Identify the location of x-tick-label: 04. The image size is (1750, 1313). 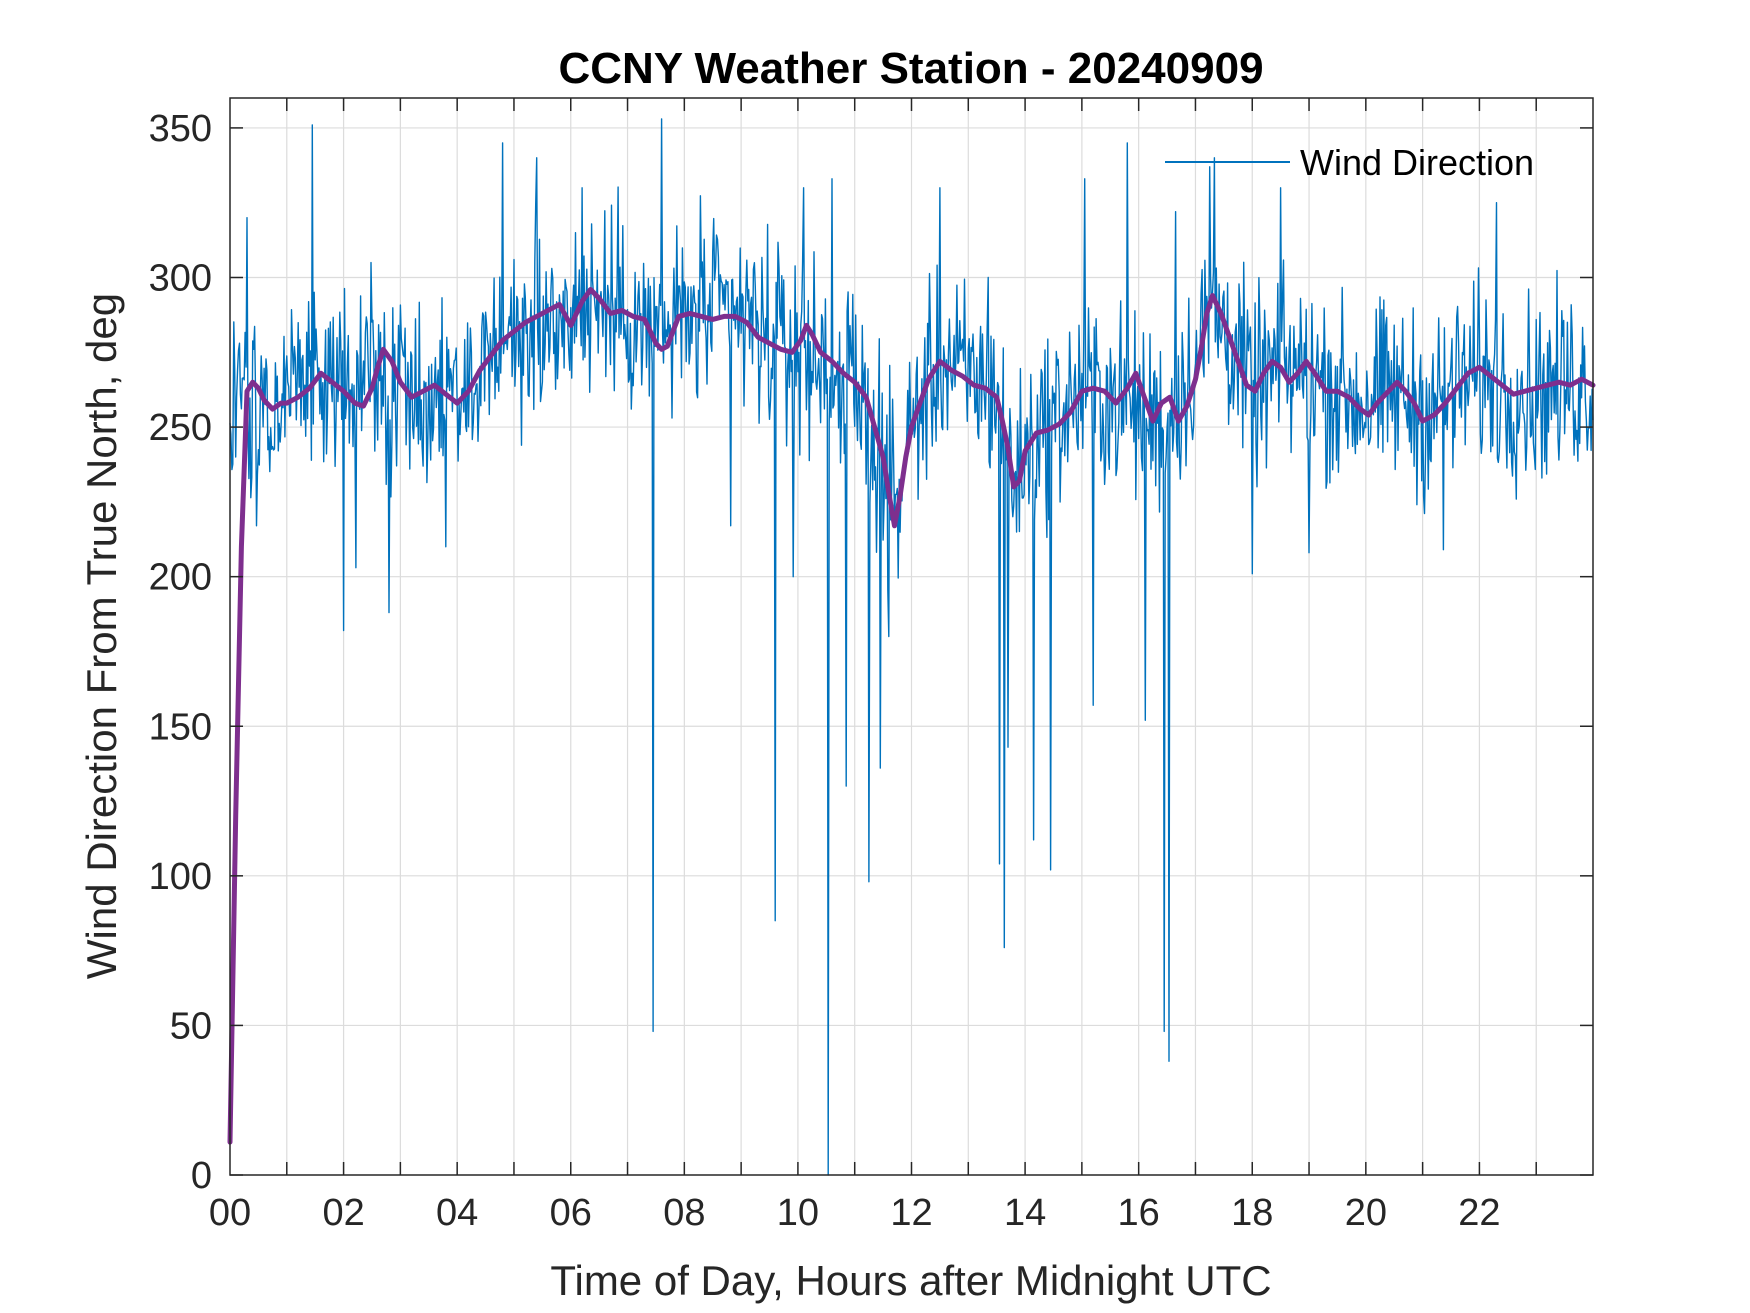
(457, 1213).